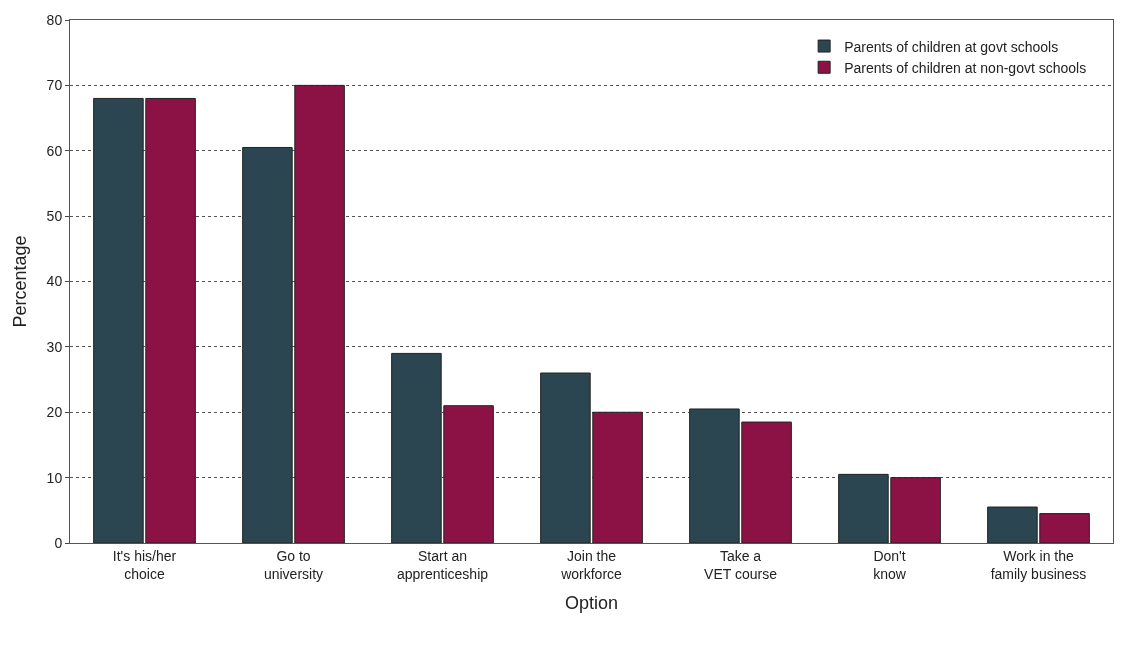 The image size is (1123, 653). Describe the element at coordinates (741, 564) in the screenshot. I see `x-tick-label: Take a VET course` at that location.